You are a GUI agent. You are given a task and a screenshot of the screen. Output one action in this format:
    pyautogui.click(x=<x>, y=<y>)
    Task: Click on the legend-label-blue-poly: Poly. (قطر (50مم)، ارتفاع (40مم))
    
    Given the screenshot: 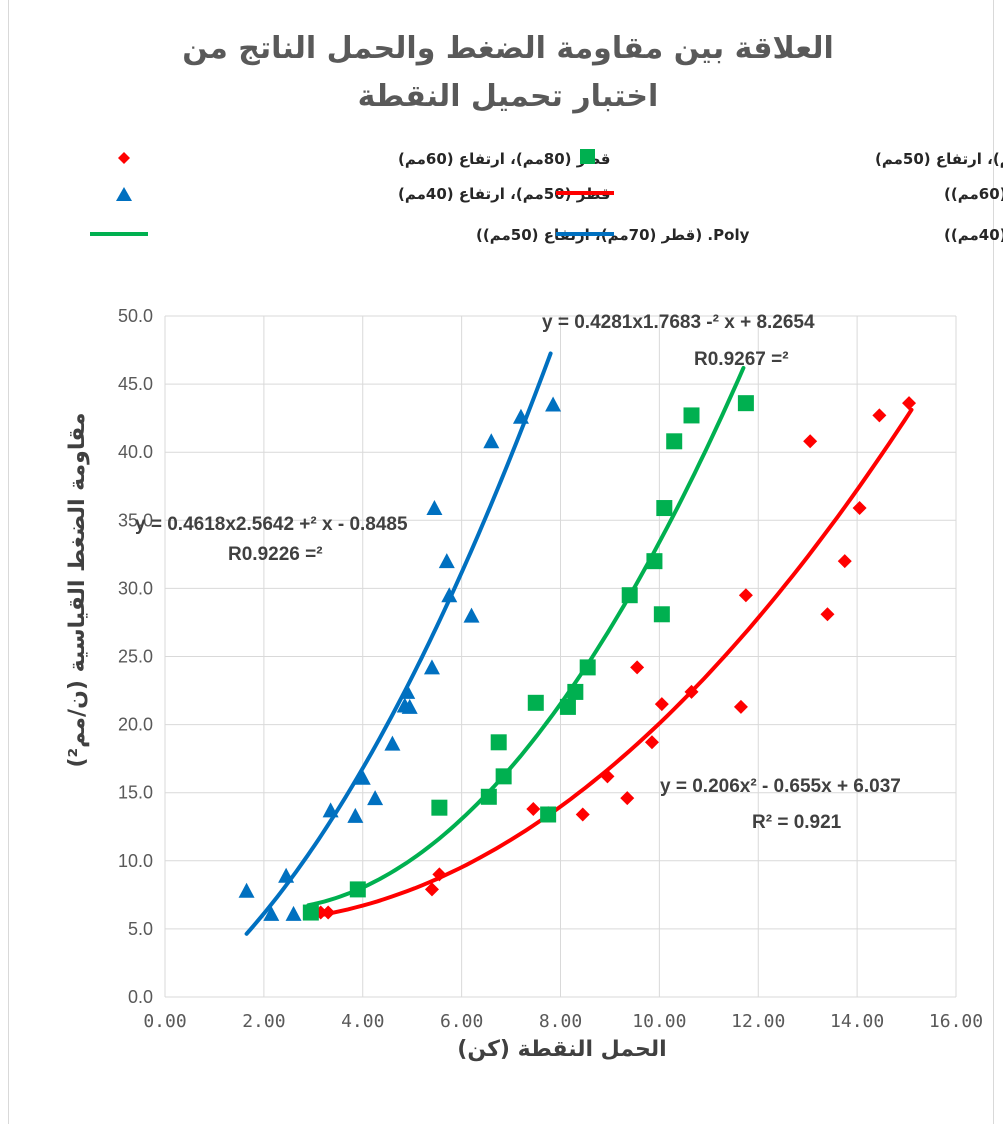 What is the action you would take?
    pyautogui.click(x=973, y=235)
    